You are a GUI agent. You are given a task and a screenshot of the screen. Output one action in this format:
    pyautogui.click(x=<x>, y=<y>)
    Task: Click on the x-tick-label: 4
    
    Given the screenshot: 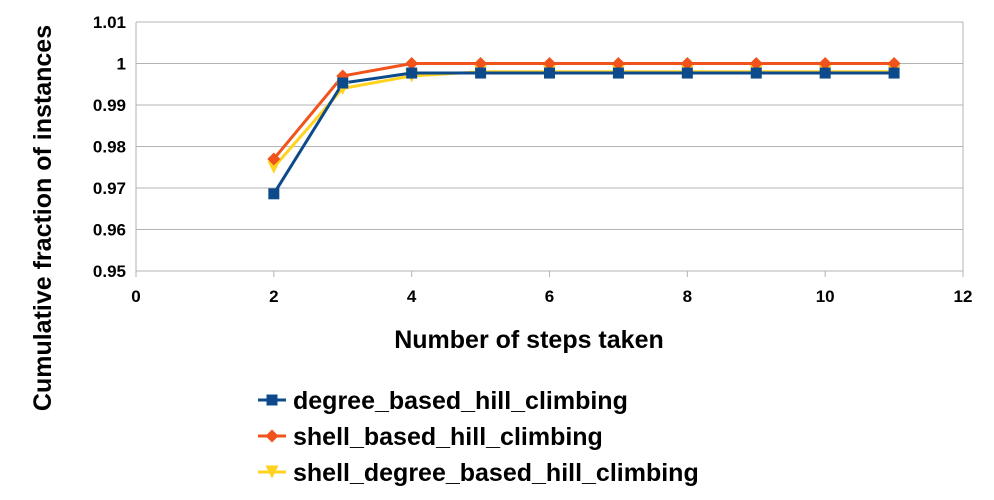 What is the action you would take?
    pyautogui.click(x=412, y=296)
    